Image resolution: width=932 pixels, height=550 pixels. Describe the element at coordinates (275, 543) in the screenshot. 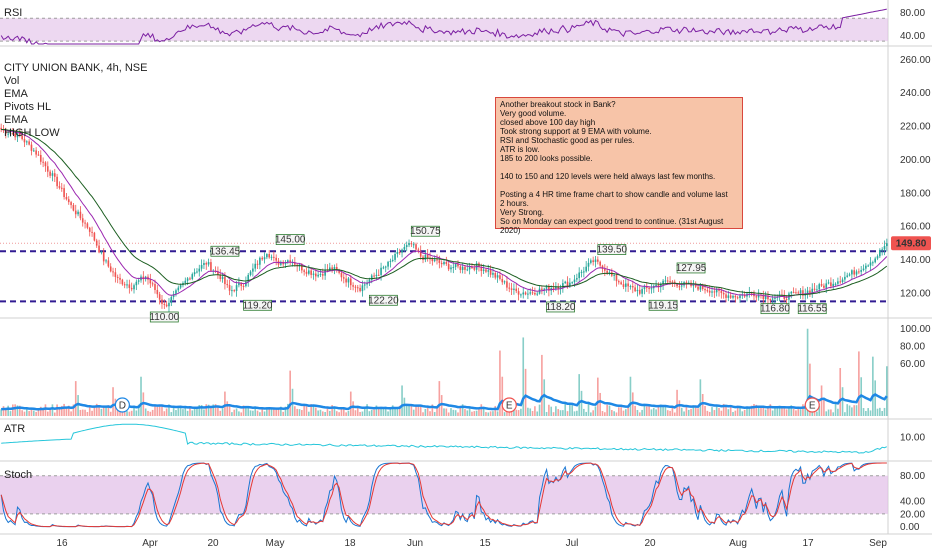

I see `time-tick-label: May` at that location.